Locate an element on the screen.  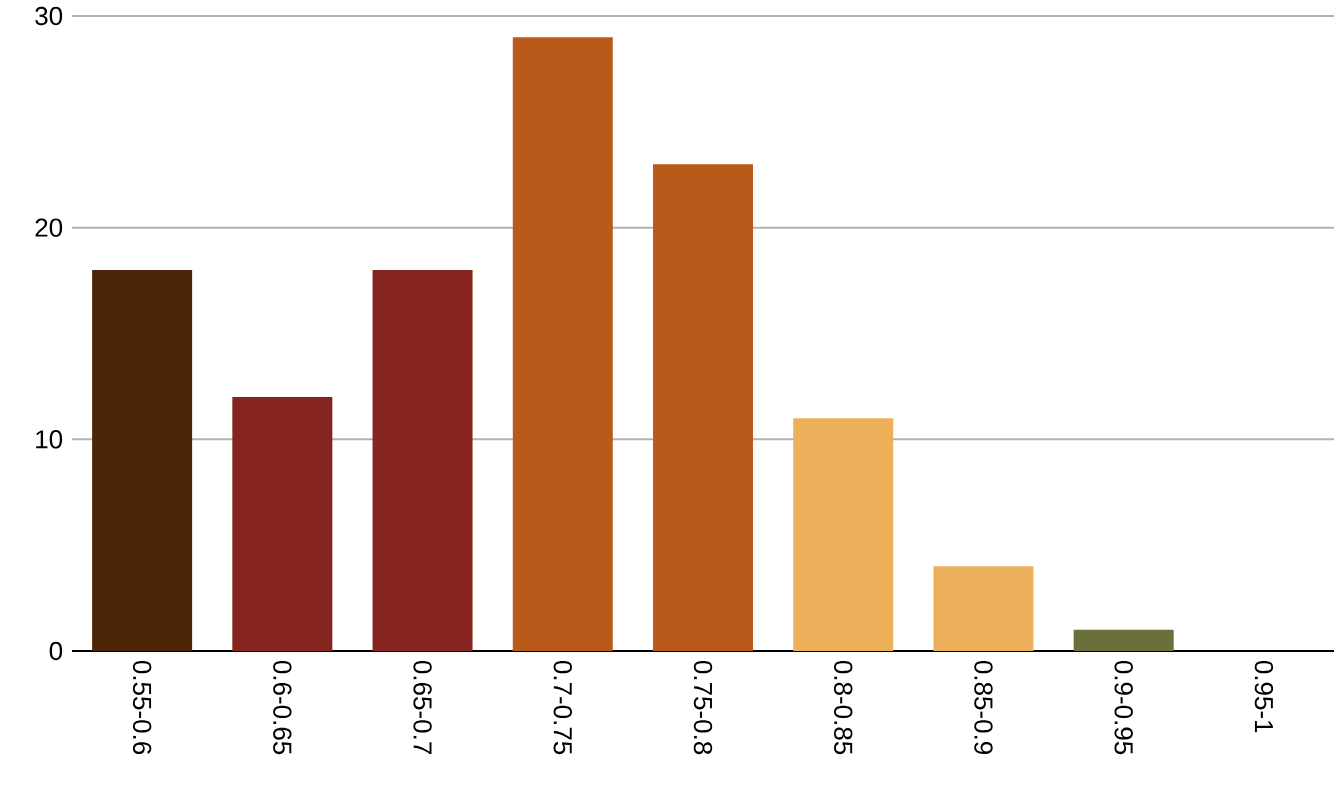
x-tick-label: 0.65-0.7 is located at coordinates (422, 707).